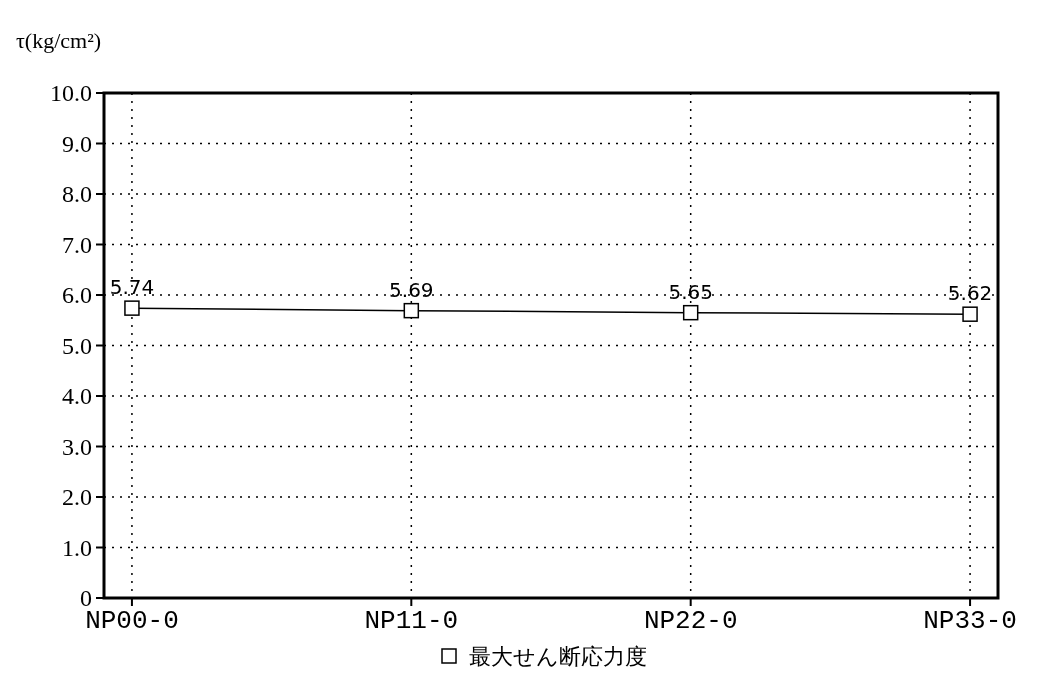  I want to click on y-tick-label: 1.0, so click(77, 547).